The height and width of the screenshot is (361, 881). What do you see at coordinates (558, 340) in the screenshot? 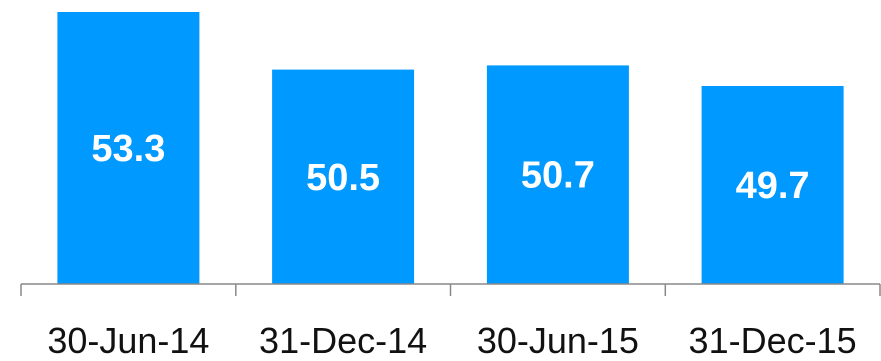
I see `x-tick-label: 30-Jun-15` at bounding box center [558, 340].